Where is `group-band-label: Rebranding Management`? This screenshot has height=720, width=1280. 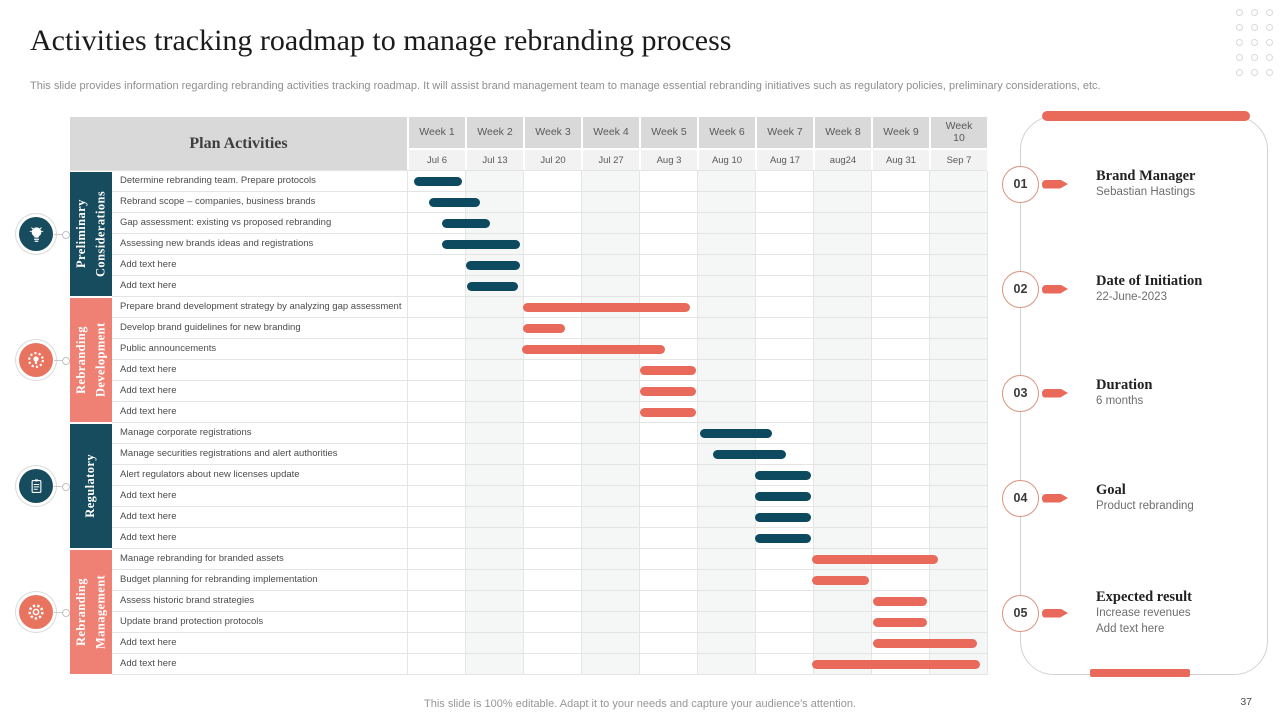
group-band-label: Rebranding Management is located at coordinates (90, 612).